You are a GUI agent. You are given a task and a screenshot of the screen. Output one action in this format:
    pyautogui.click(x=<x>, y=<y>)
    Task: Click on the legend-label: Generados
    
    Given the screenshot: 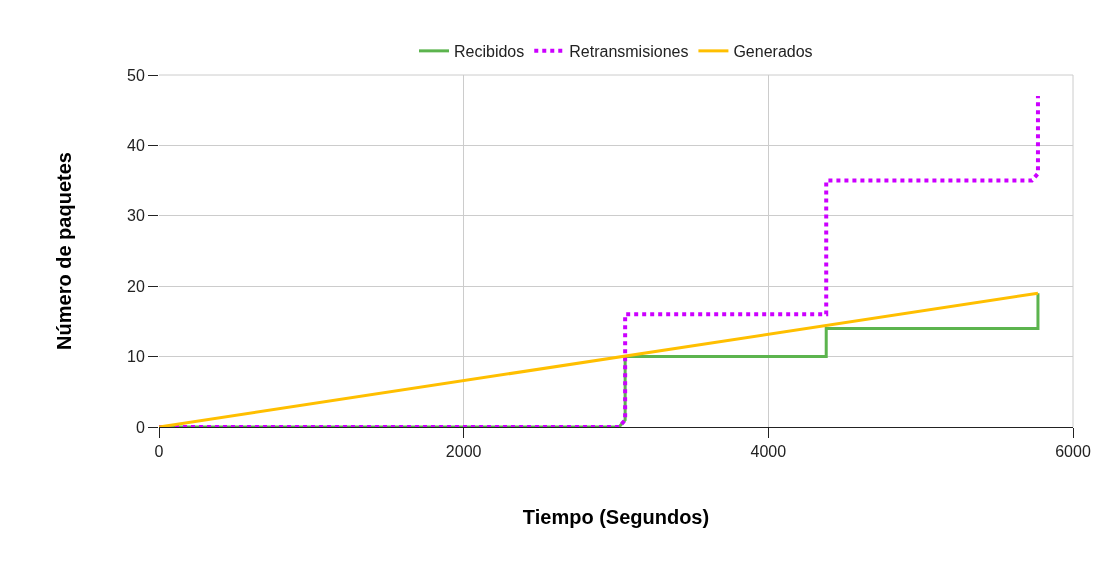 What is the action you would take?
    pyautogui.click(x=773, y=52)
    